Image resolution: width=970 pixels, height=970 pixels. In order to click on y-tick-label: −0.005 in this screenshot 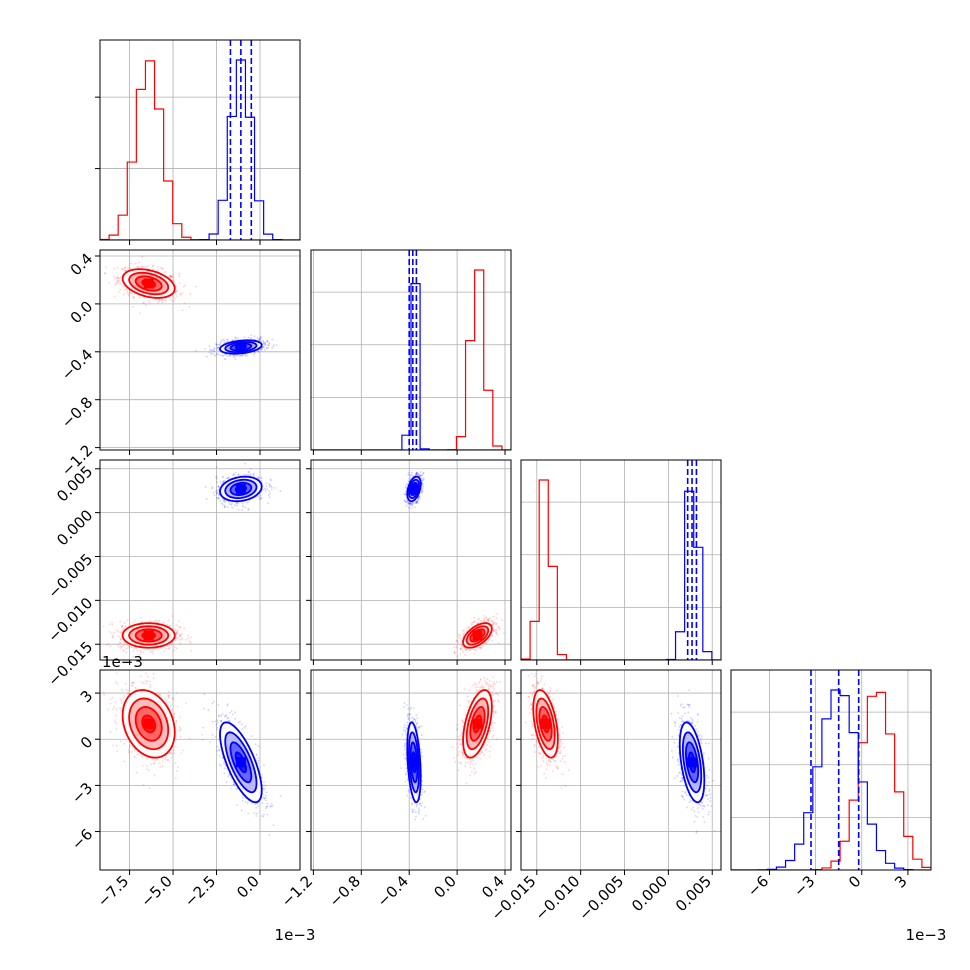, I will do `click(70, 576)`.